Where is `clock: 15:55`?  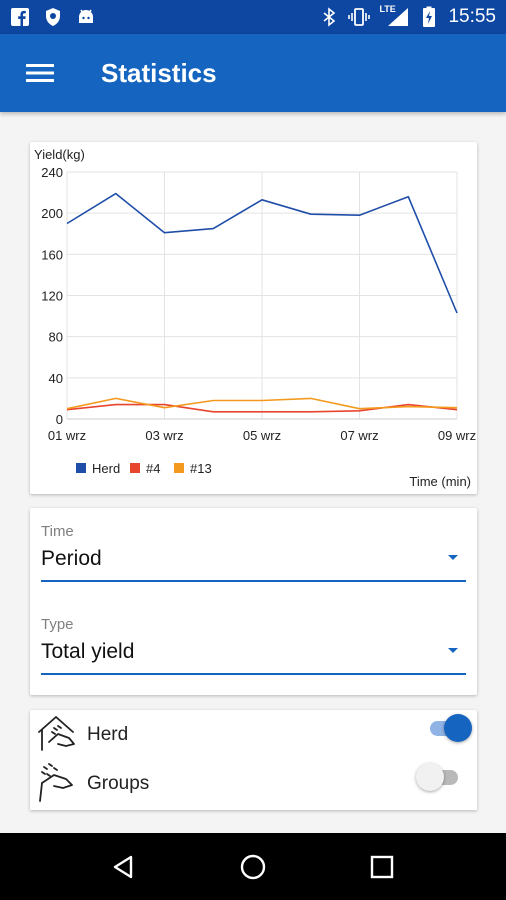 clock: 15:55 is located at coordinates (472, 16).